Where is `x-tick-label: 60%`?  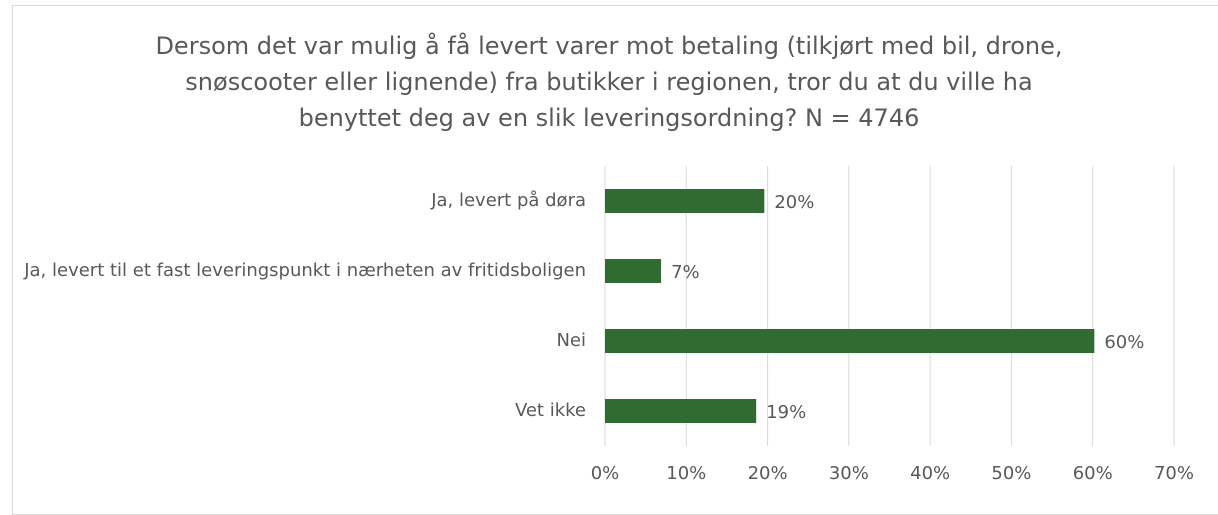 x-tick-label: 60% is located at coordinates (1093, 473).